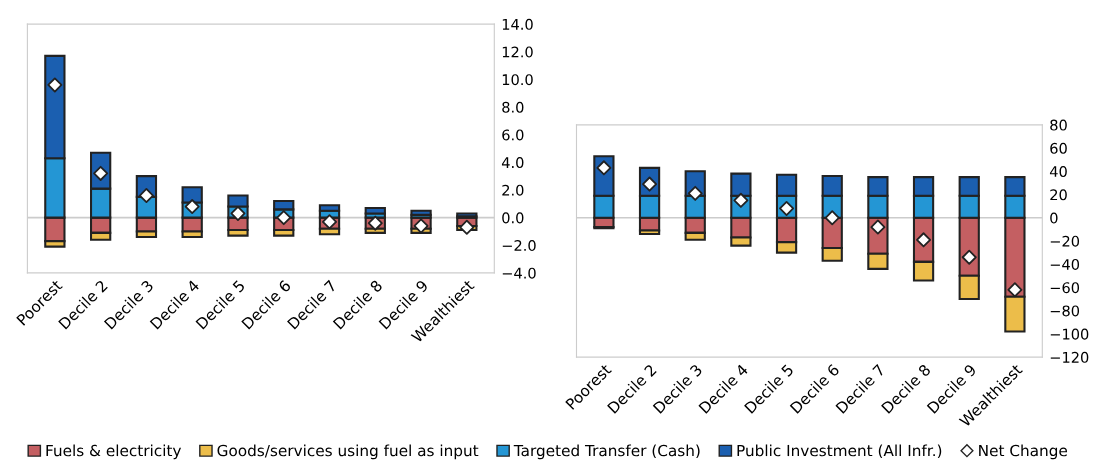  Describe the element at coordinates (1065, 241) in the screenshot. I see `y-tick-label: −20` at that location.